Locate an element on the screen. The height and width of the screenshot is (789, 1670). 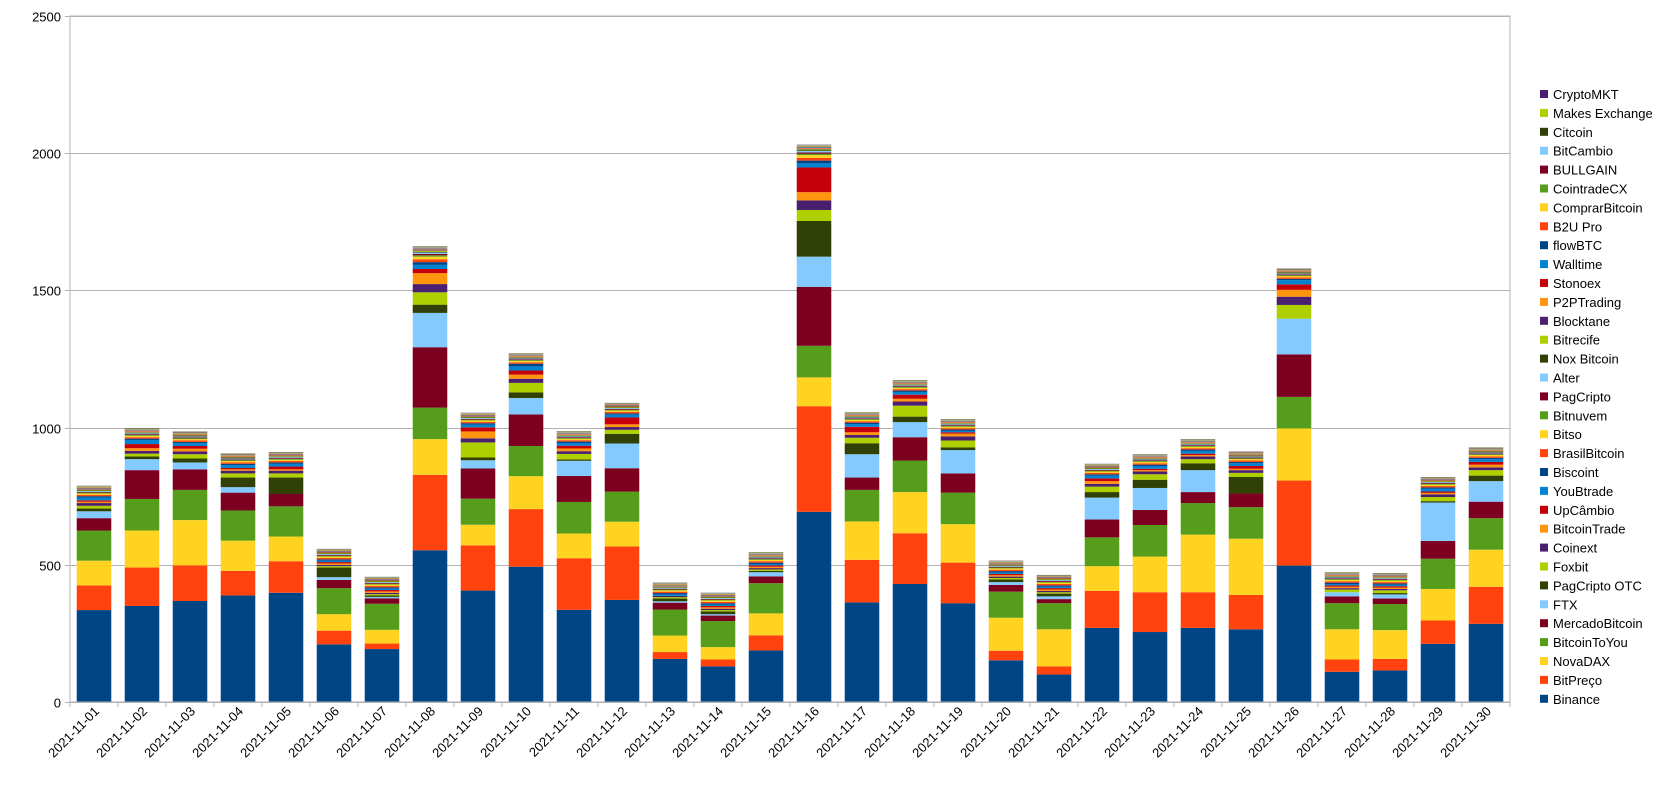
x-tick-label: 2021-11-26 is located at coordinates (1273, 732).